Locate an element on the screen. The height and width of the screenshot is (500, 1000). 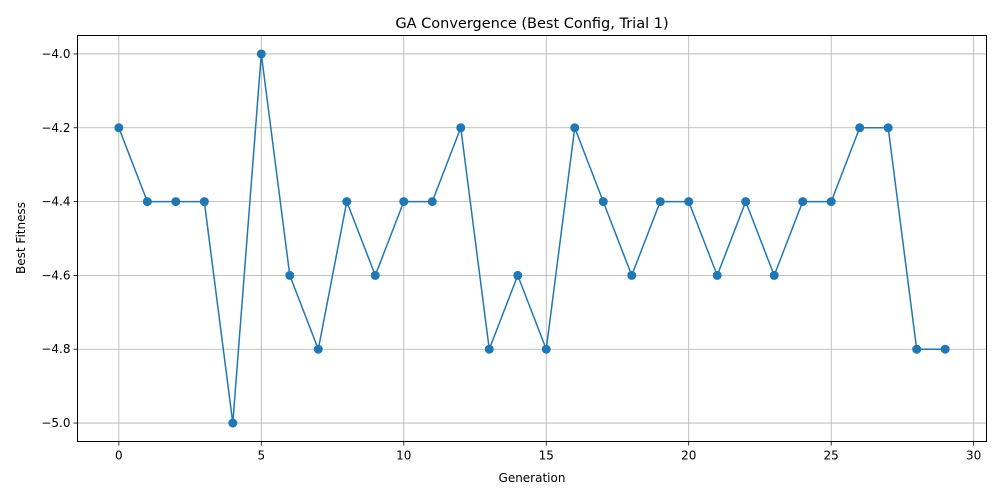
x-tick-label: 0 is located at coordinates (119, 456).